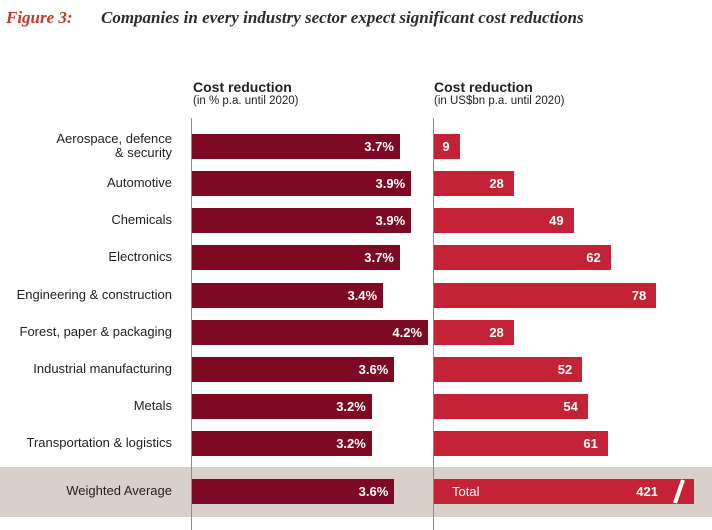 The image size is (712, 530). Describe the element at coordinates (102, 368) in the screenshot. I see `category-label: Industrial manufacturing` at that location.